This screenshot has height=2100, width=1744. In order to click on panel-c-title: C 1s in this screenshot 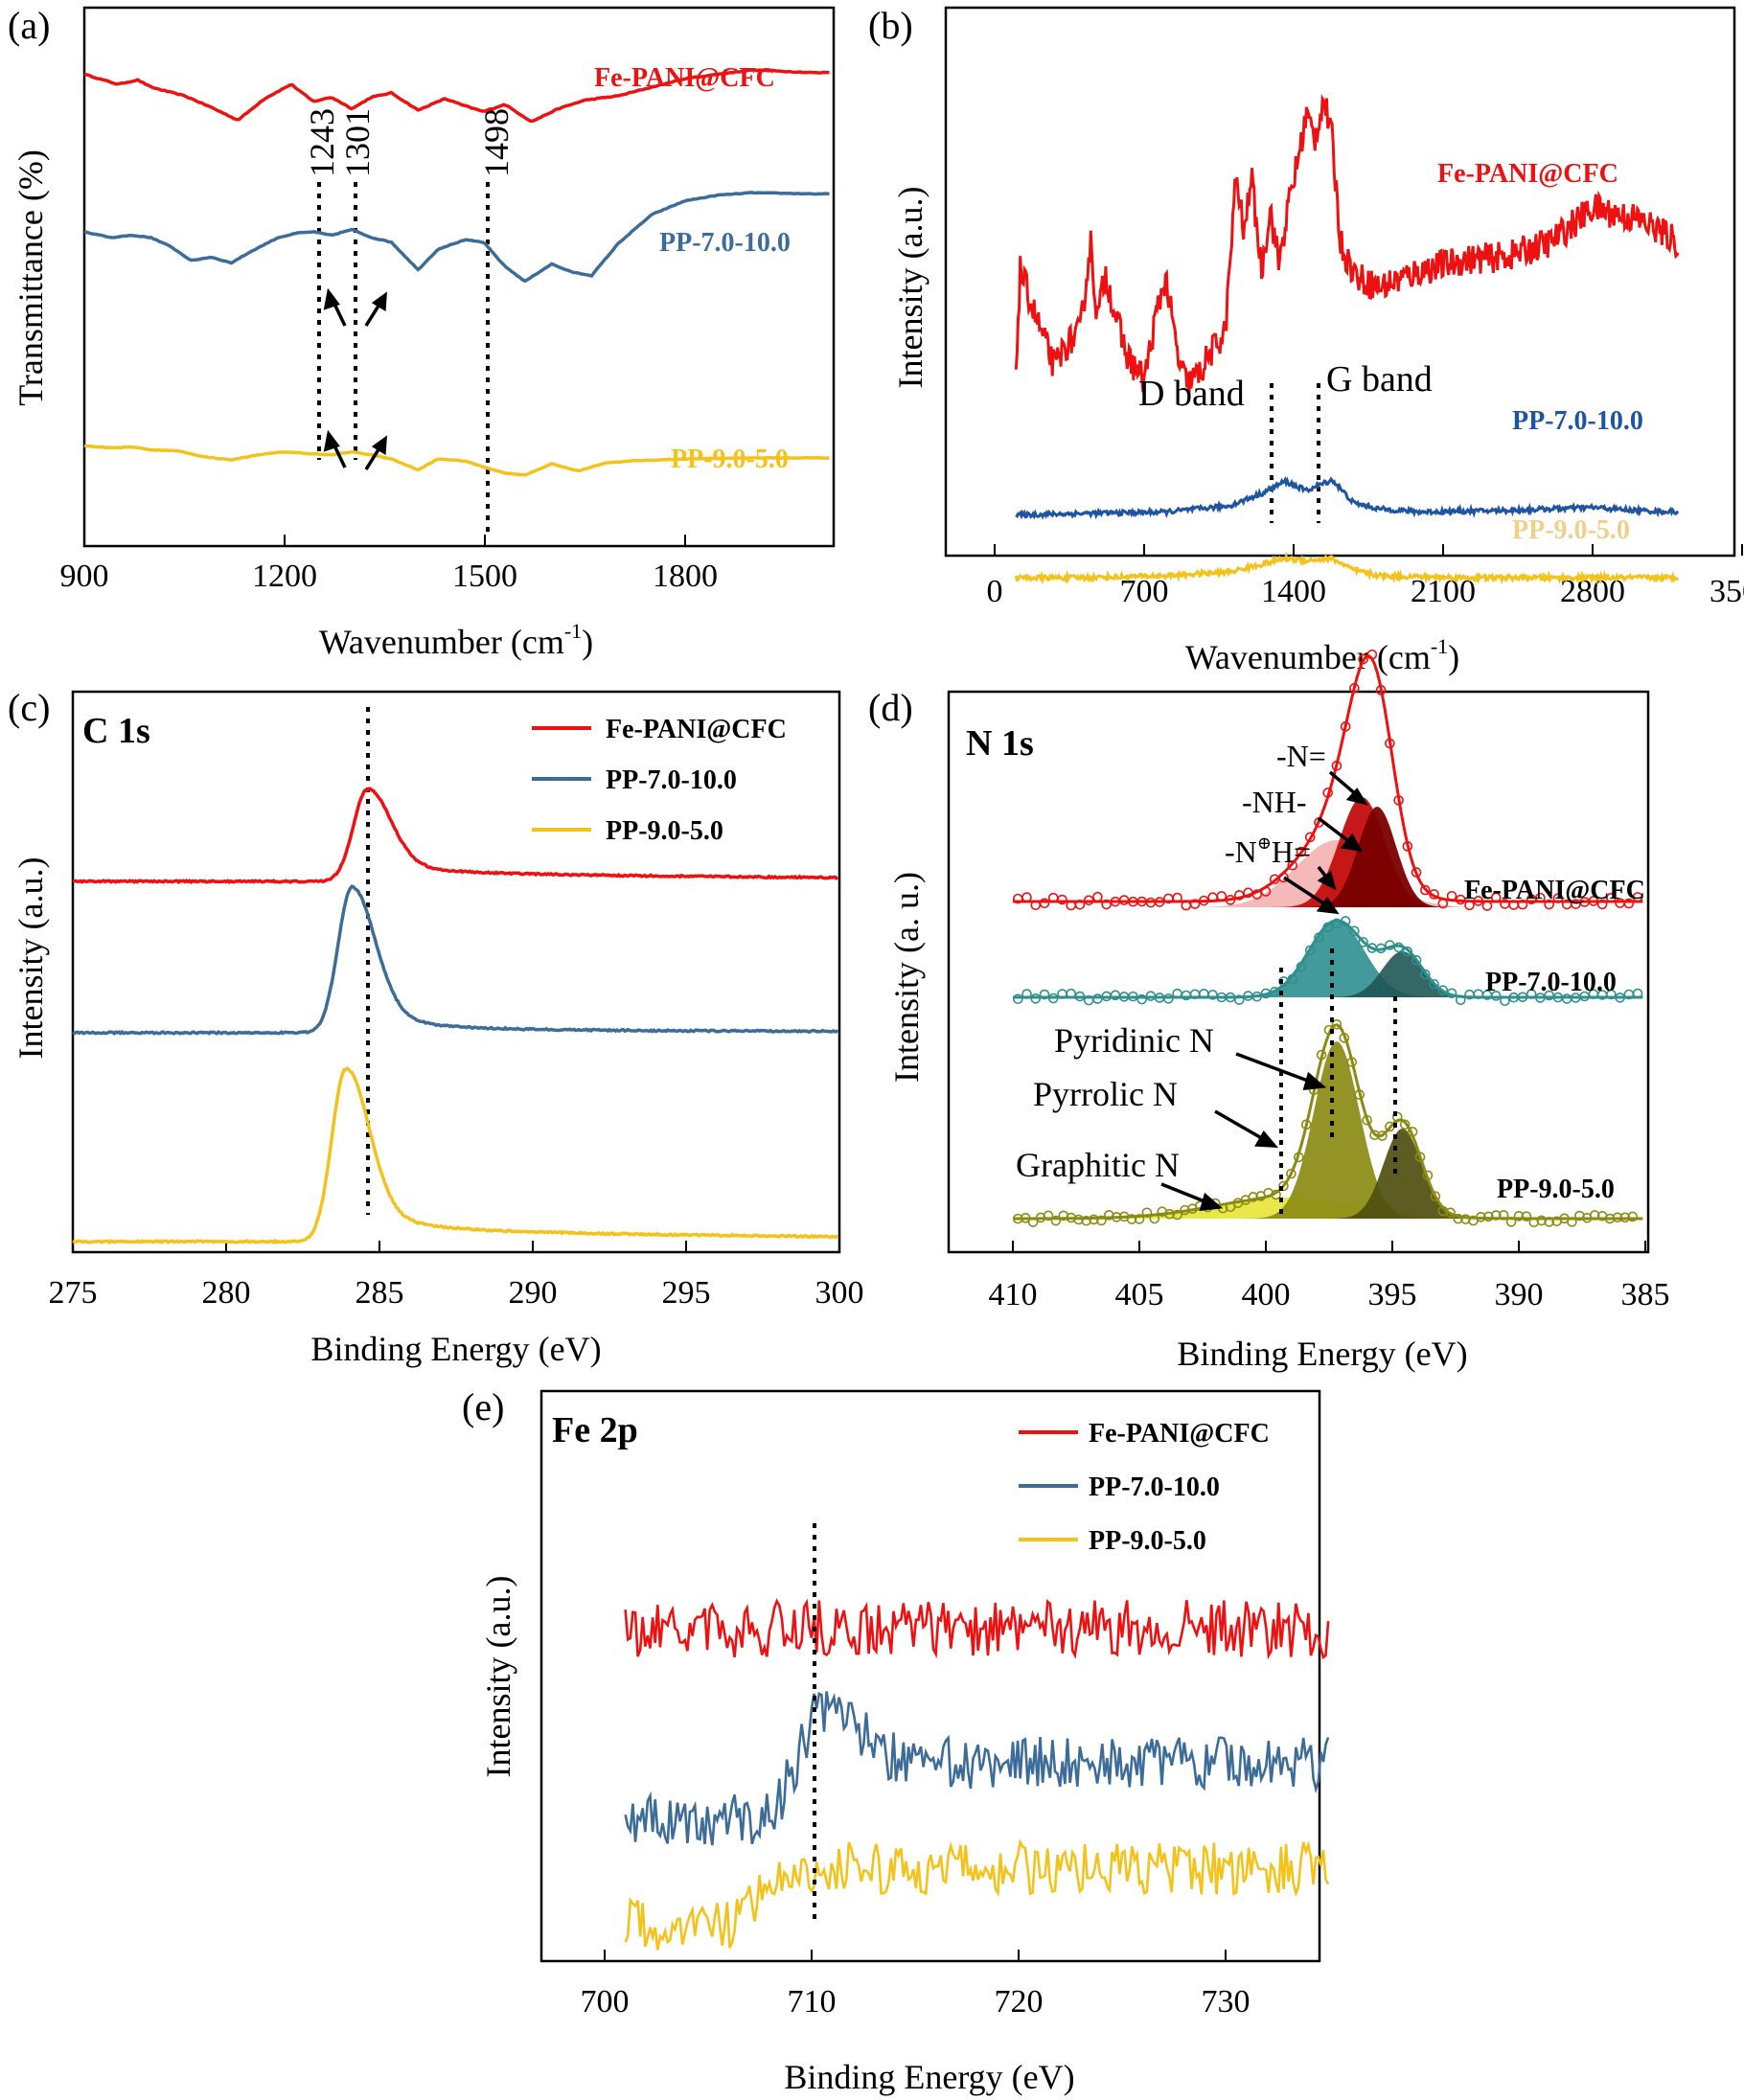, I will do `click(116, 731)`.